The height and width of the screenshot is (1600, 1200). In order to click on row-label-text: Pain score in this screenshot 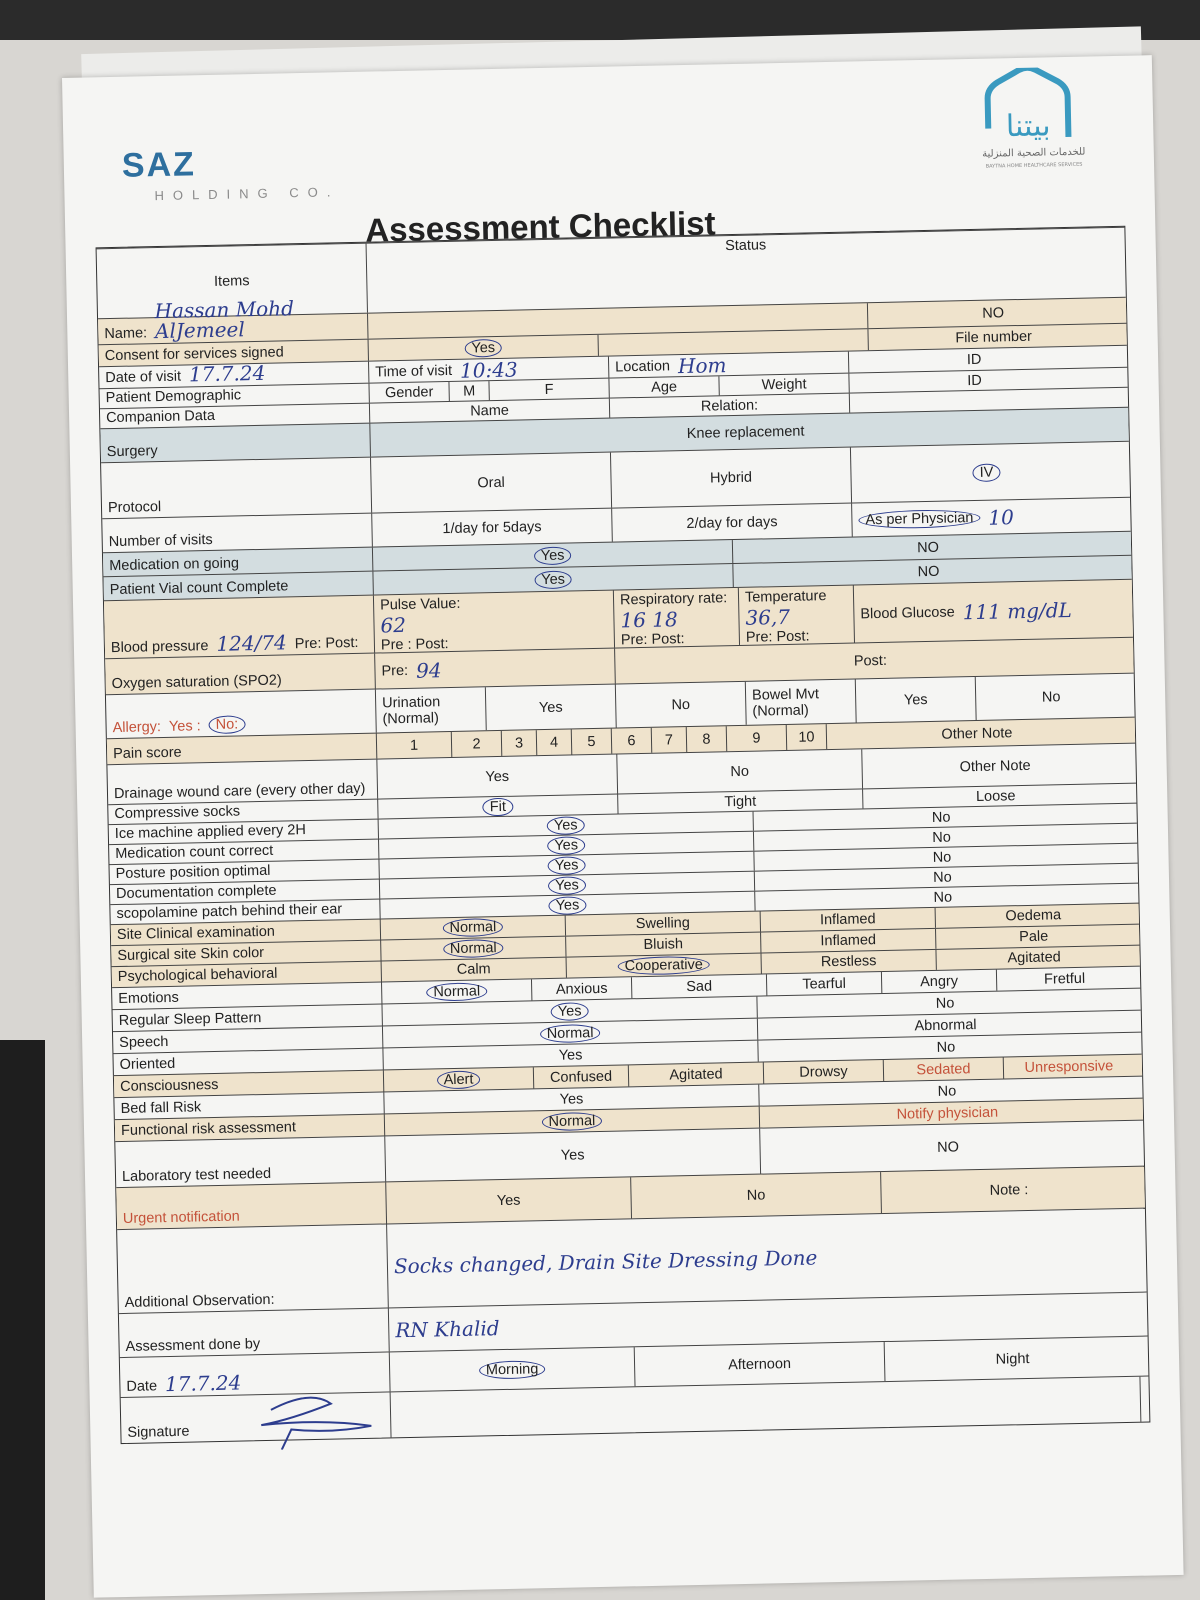, I will do `click(147, 753)`.